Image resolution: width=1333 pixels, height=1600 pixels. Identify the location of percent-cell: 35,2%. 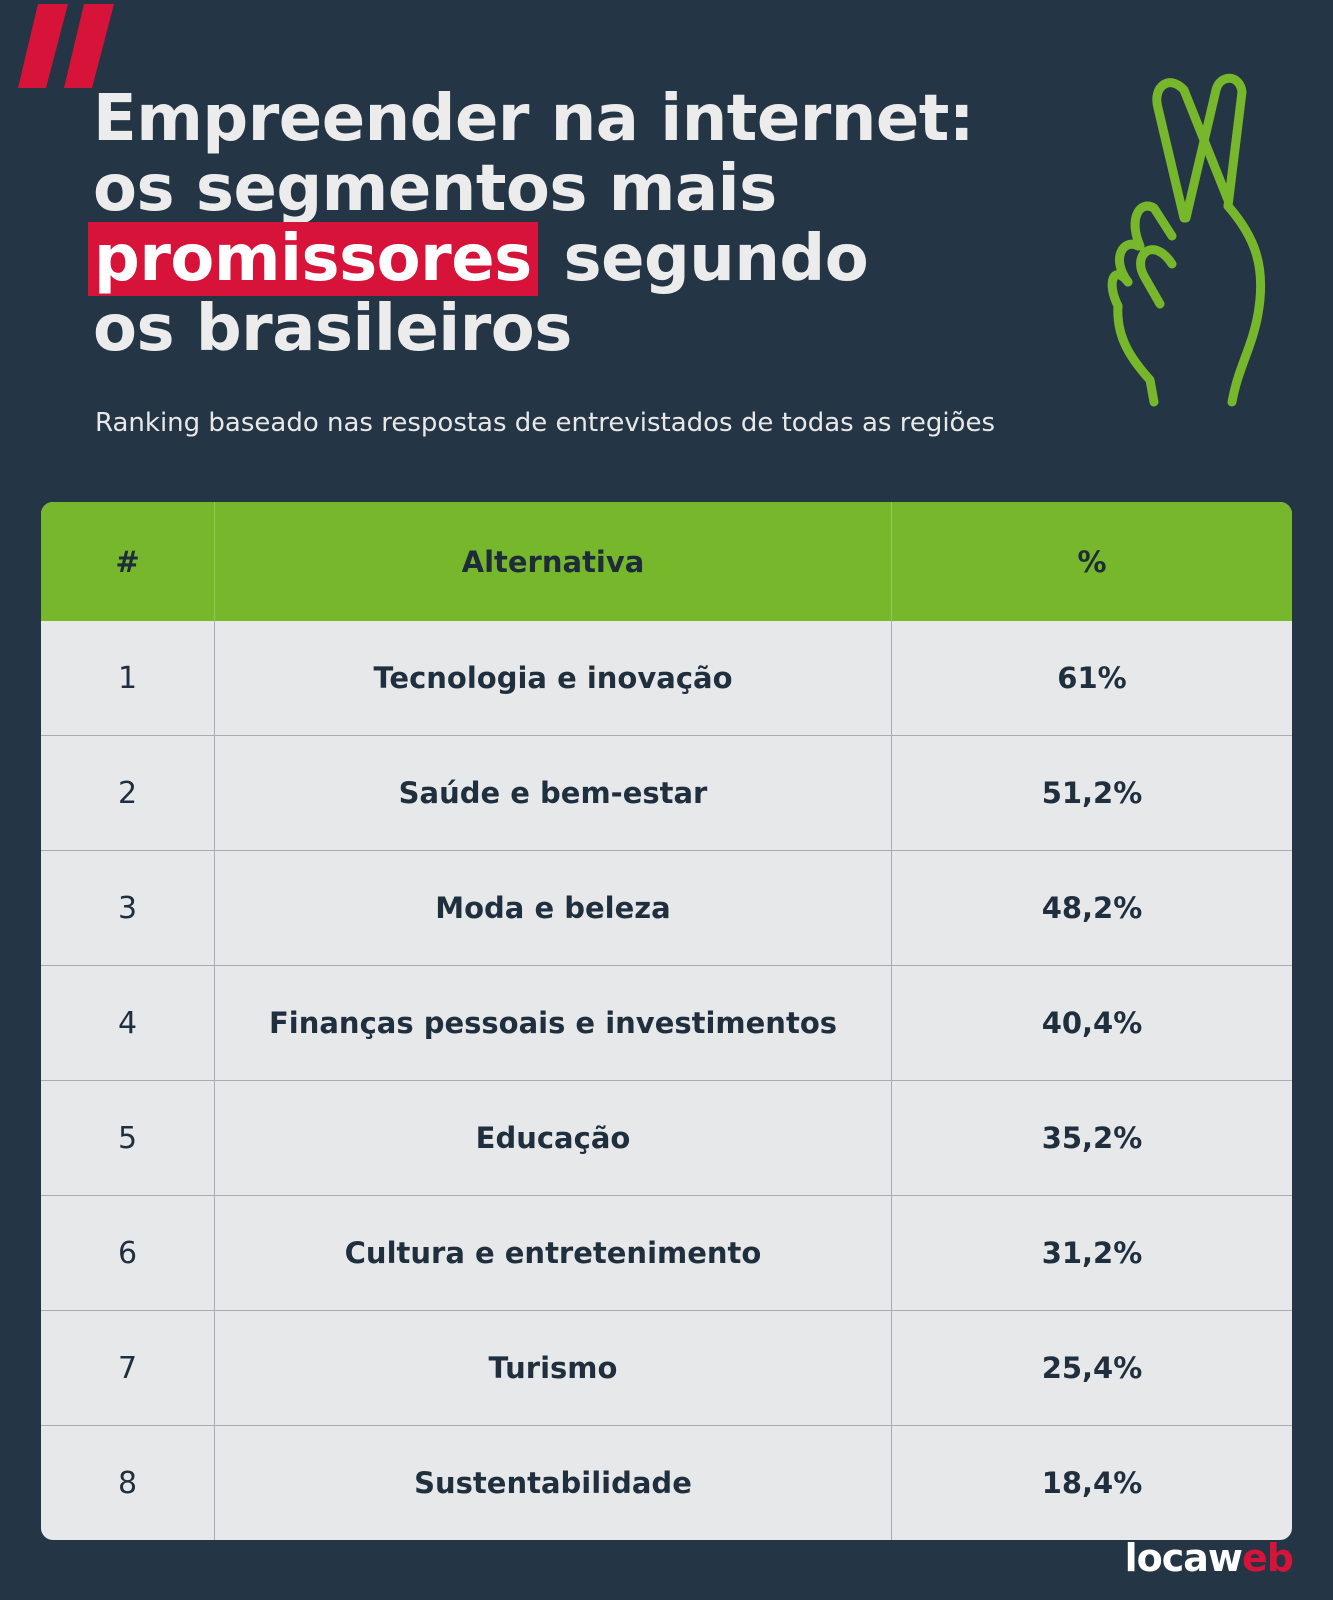
(1092, 1138).